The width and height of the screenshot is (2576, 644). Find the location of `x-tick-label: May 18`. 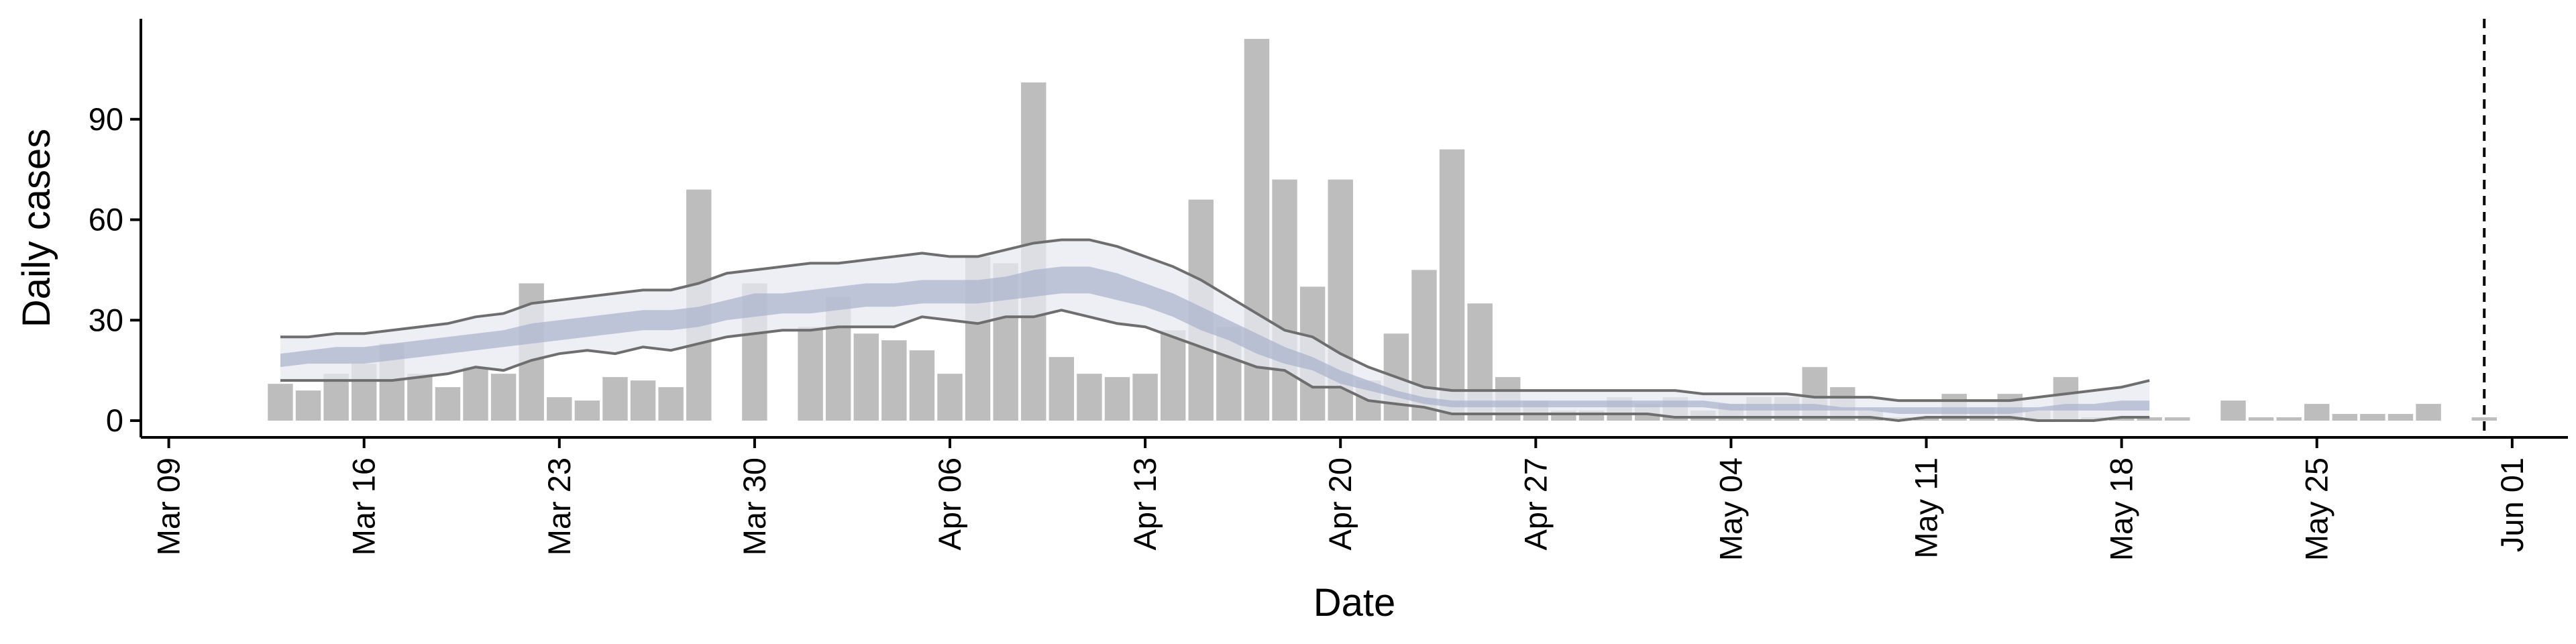

x-tick-label: May 18 is located at coordinates (2121, 509).